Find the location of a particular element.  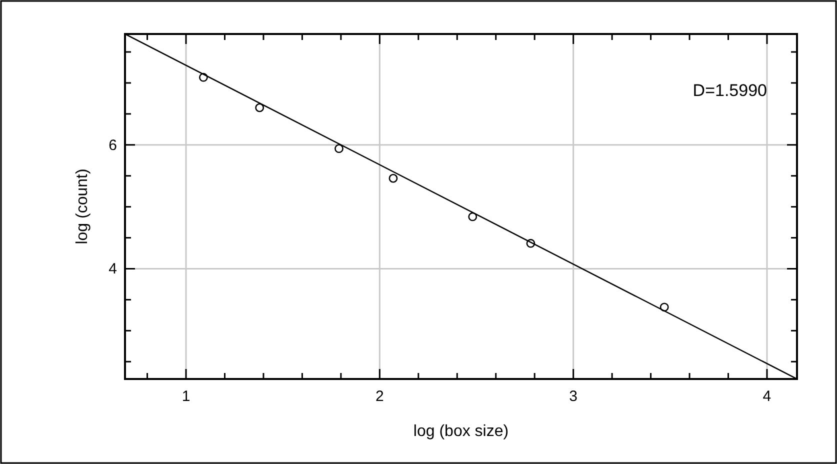

x-tick-label: 3 is located at coordinates (573, 396).